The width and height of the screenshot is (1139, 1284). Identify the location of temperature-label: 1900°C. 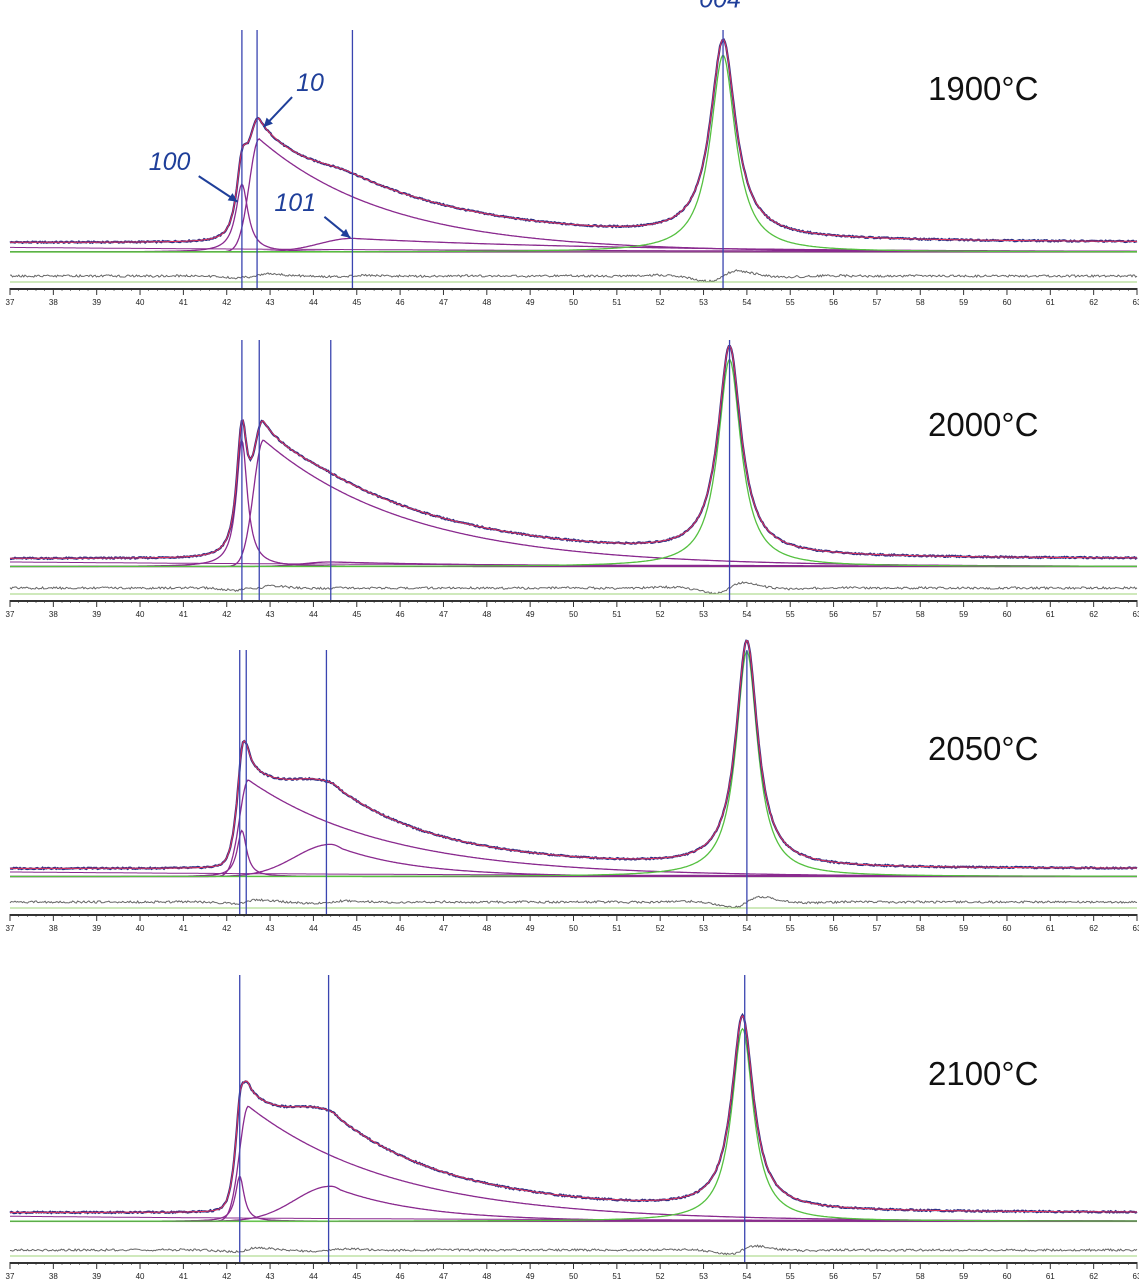
(983, 88).